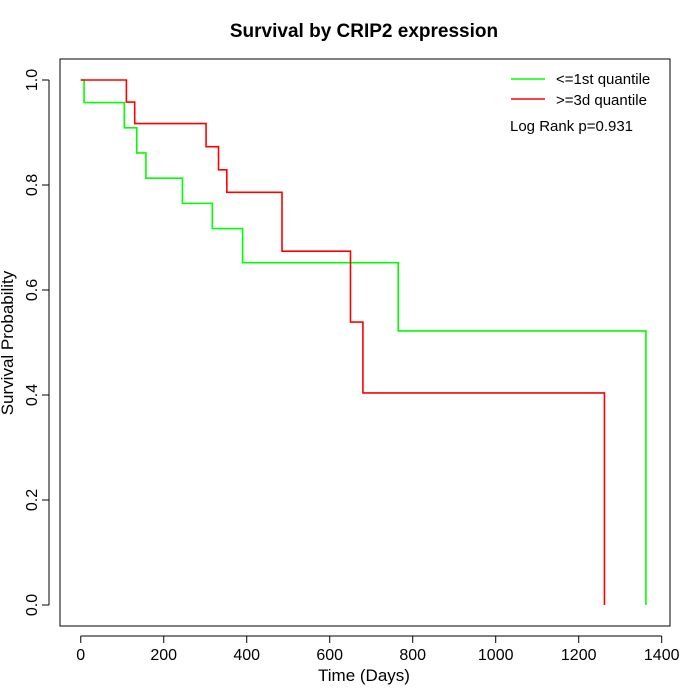  Describe the element at coordinates (364, 675) in the screenshot. I see `x-axis-label: Time (Days)` at that location.